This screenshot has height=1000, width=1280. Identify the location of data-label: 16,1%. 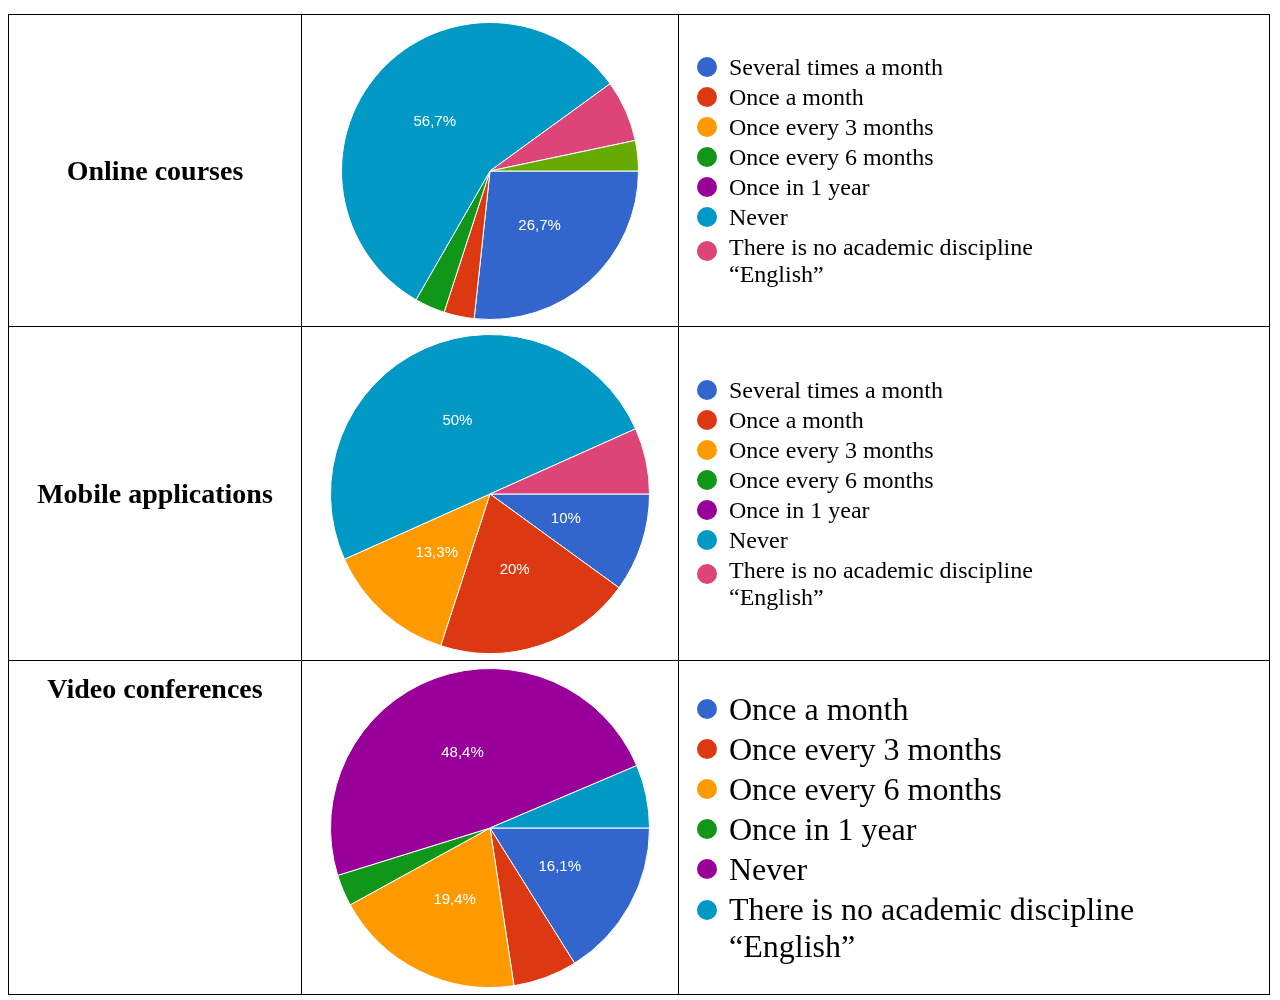
(560, 865).